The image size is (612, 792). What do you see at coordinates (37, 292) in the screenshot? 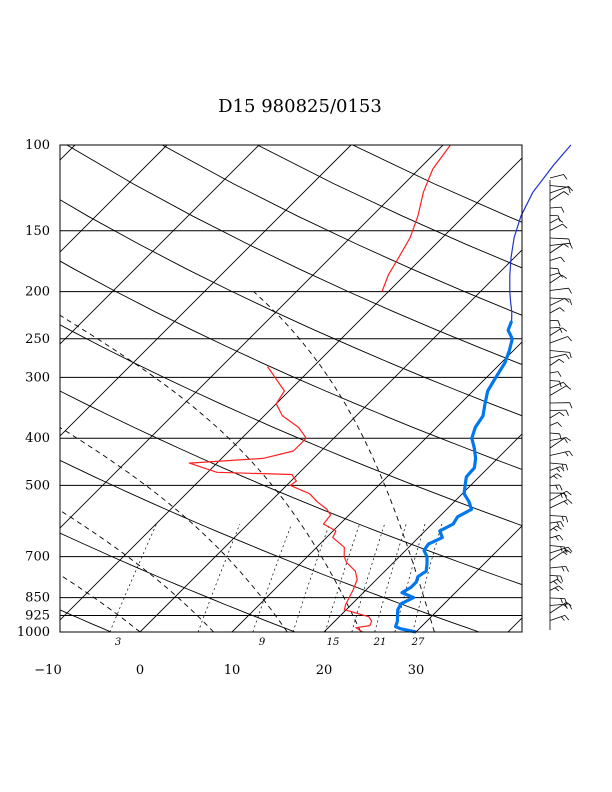
I see `pressure-tick-label: 200` at bounding box center [37, 292].